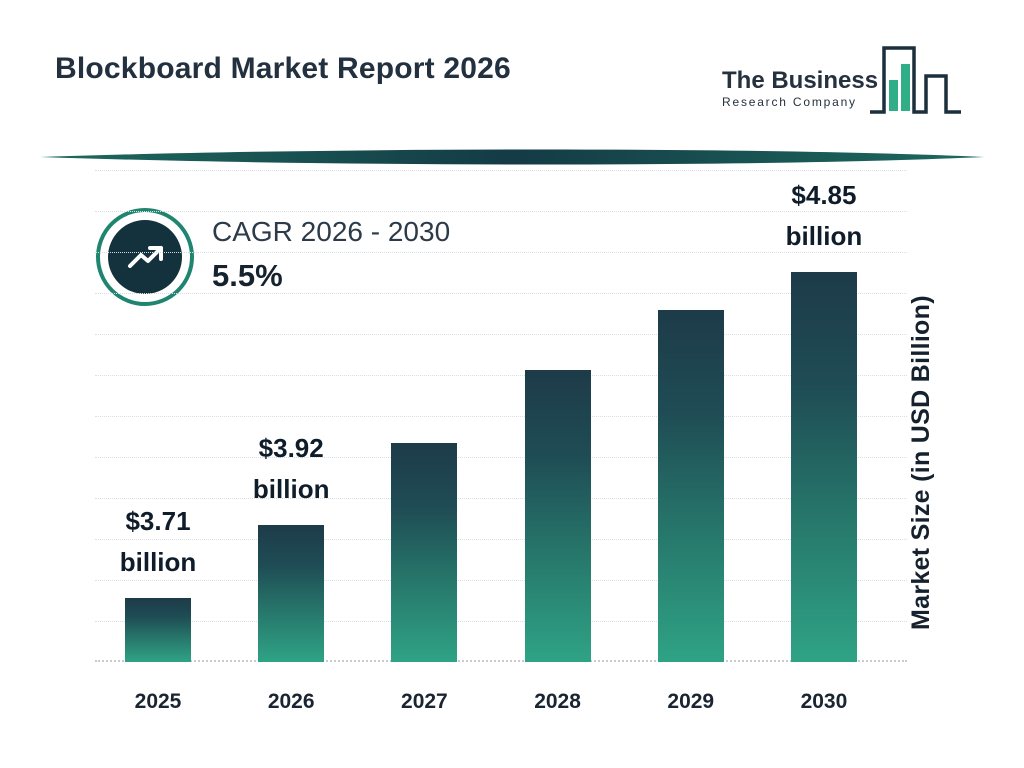  Describe the element at coordinates (291, 593) in the screenshot. I see `bar-2026` at that location.